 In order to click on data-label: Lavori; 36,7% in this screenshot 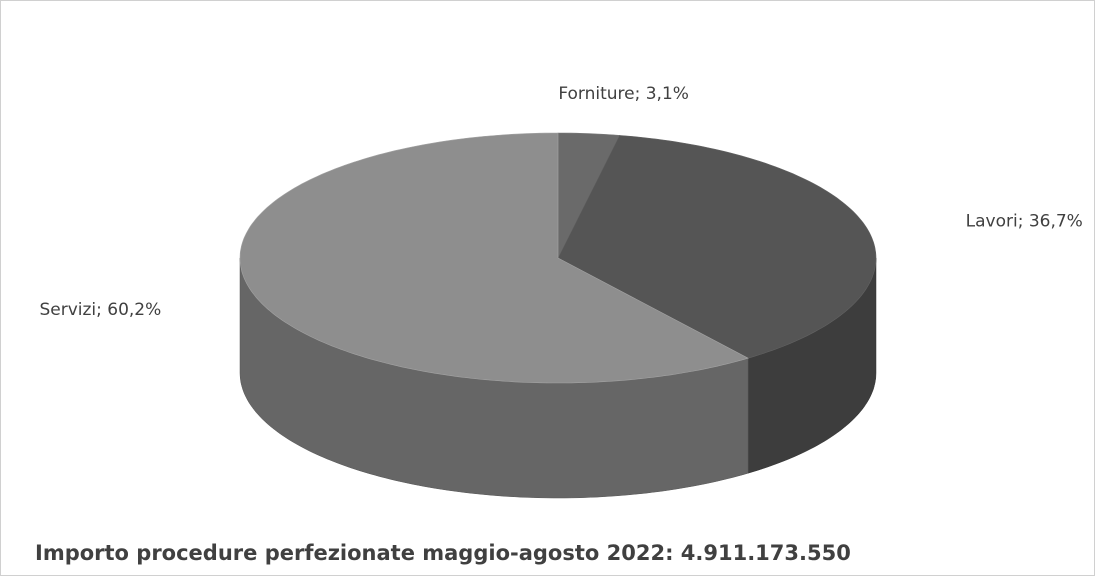, I will do `click(1024, 222)`.